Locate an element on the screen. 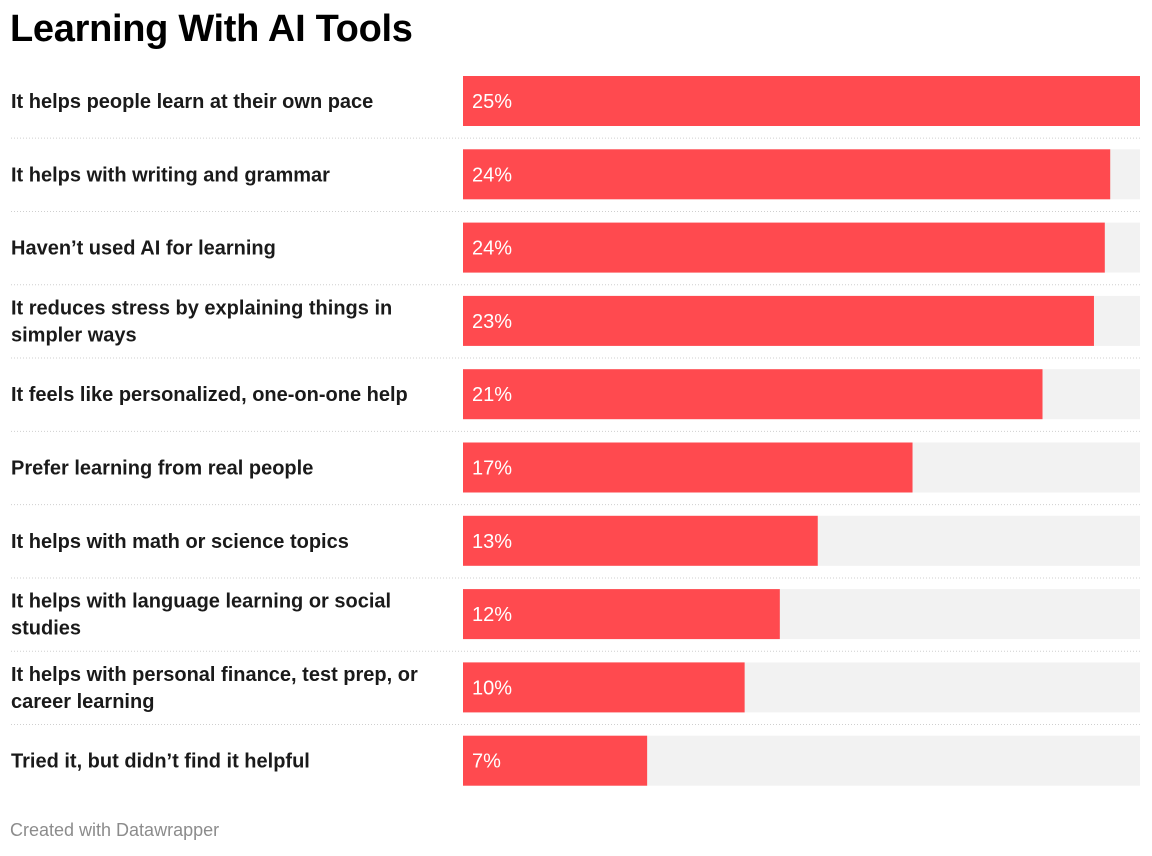 The height and width of the screenshot is (856, 1152). category-label: Tried it, but didn’t find it helpful is located at coordinates (160, 762).